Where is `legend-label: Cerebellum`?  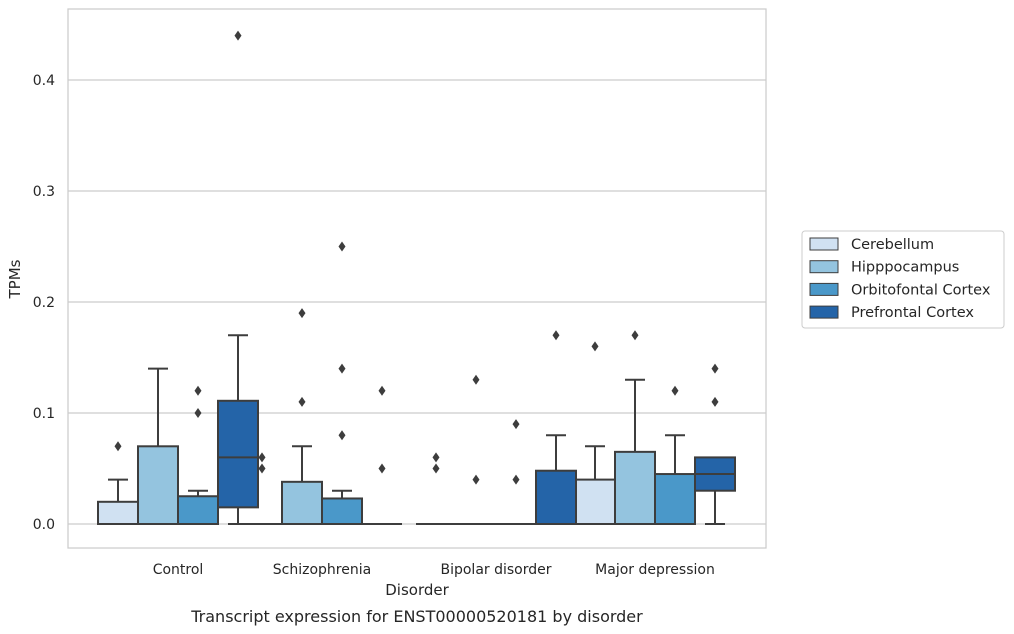
legend-label: Cerebellum is located at coordinates (892, 245).